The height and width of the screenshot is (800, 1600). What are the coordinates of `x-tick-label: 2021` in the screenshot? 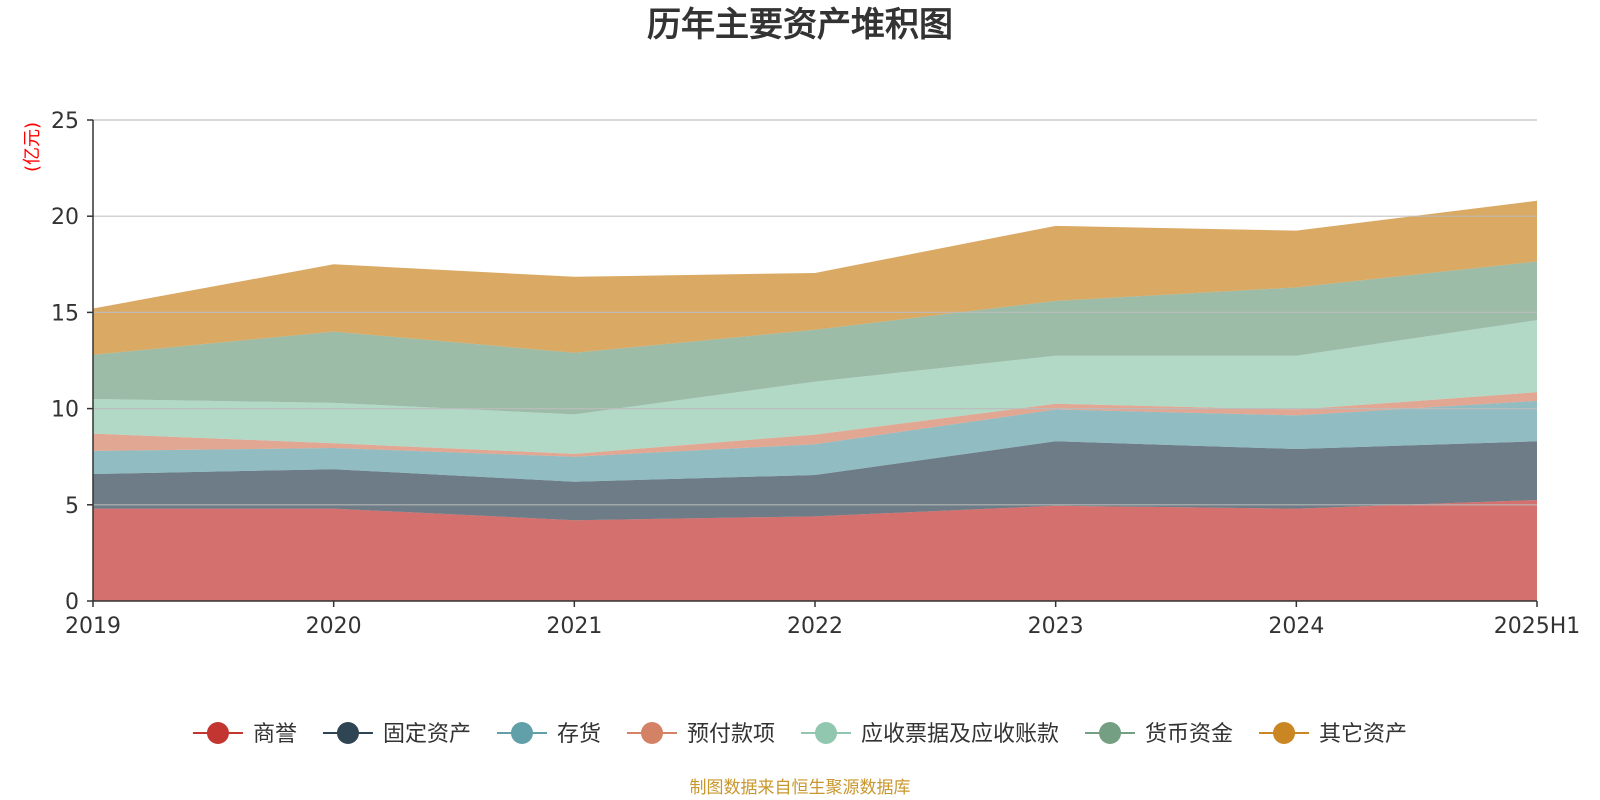 It's located at (574, 626).